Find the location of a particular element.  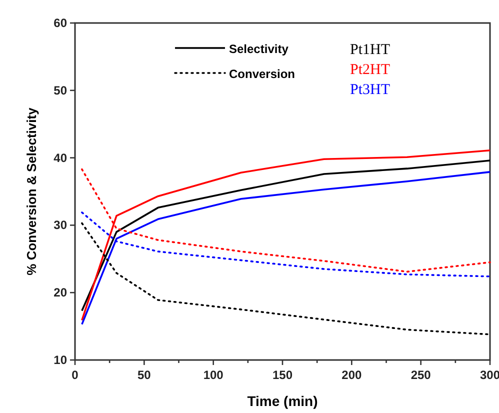

x-axis-title: Time (min) is located at coordinates (282, 401).